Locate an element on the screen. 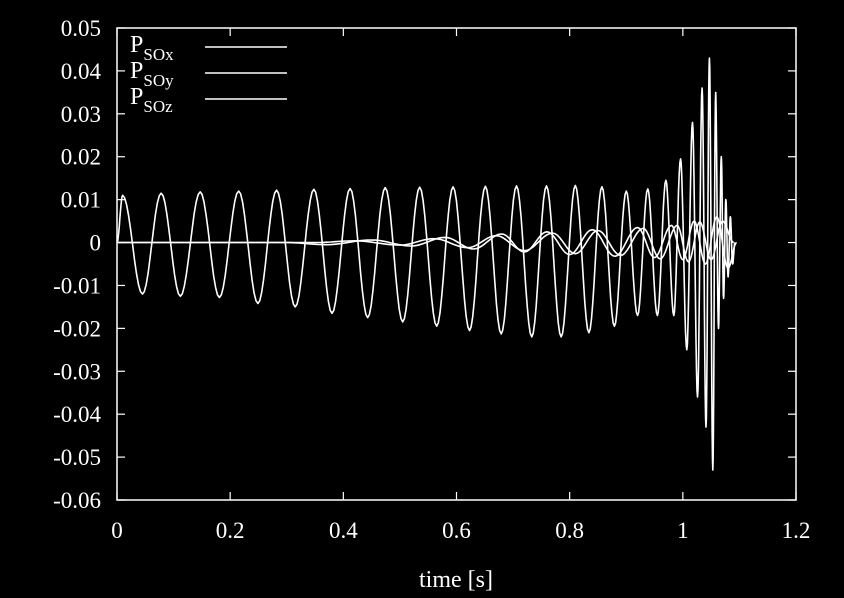 The height and width of the screenshot is (598, 844). y-tick-label: 0 is located at coordinates (96, 243).